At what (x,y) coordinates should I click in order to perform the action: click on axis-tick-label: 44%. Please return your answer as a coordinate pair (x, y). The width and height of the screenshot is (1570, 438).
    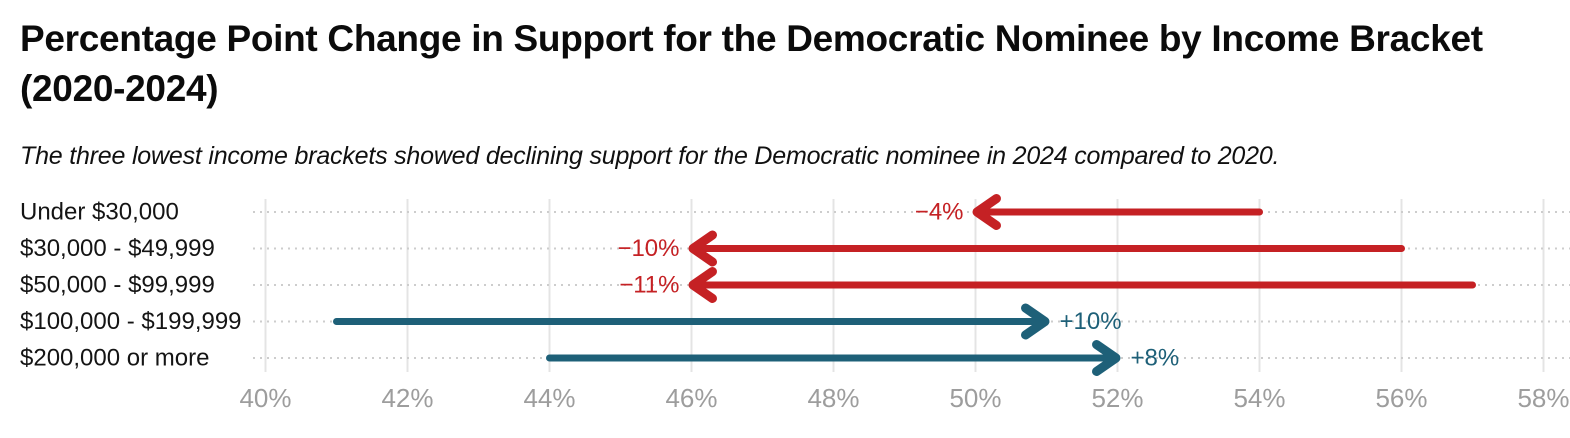
    Looking at the image, I should click on (549, 398).